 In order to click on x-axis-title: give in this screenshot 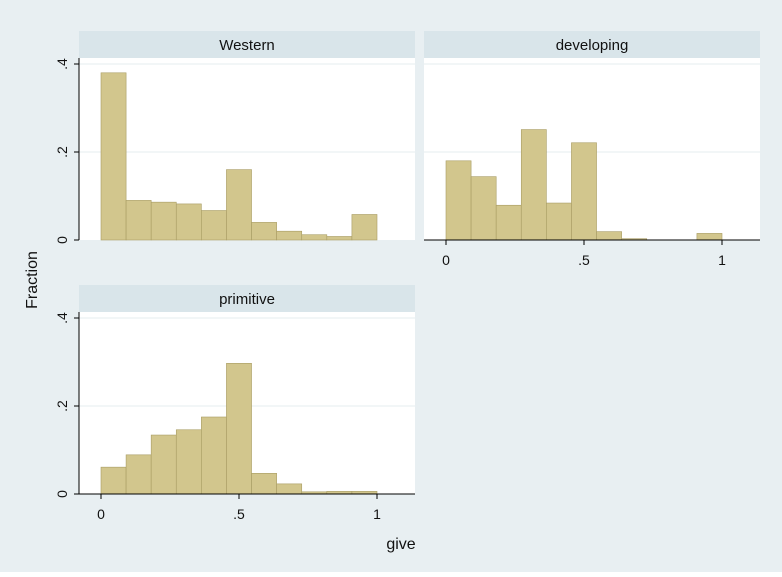, I will do `click(400, 544)`.